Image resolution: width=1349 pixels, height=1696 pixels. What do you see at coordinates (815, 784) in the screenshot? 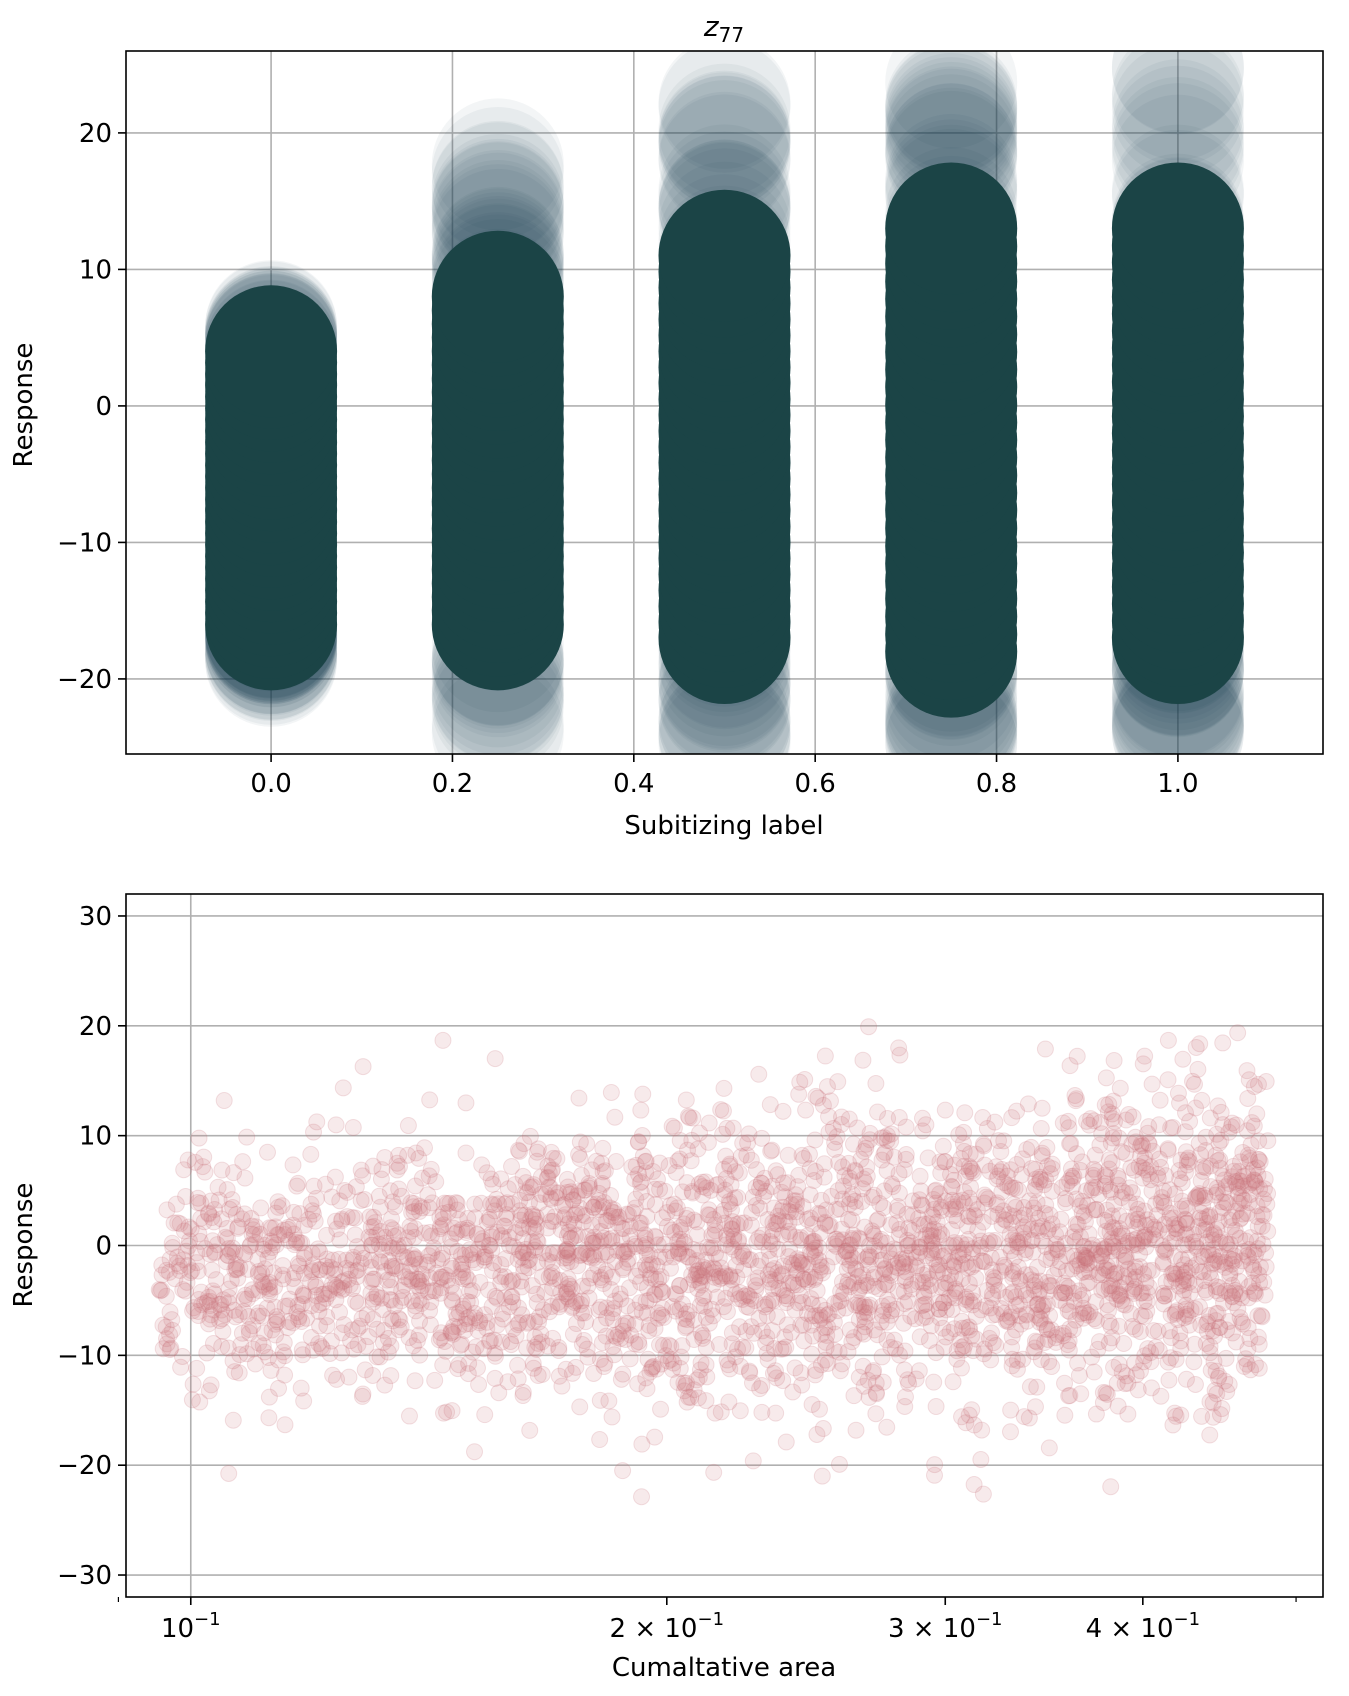
I see `x-tick-label: 0.6` at bounding box center [815, 784].